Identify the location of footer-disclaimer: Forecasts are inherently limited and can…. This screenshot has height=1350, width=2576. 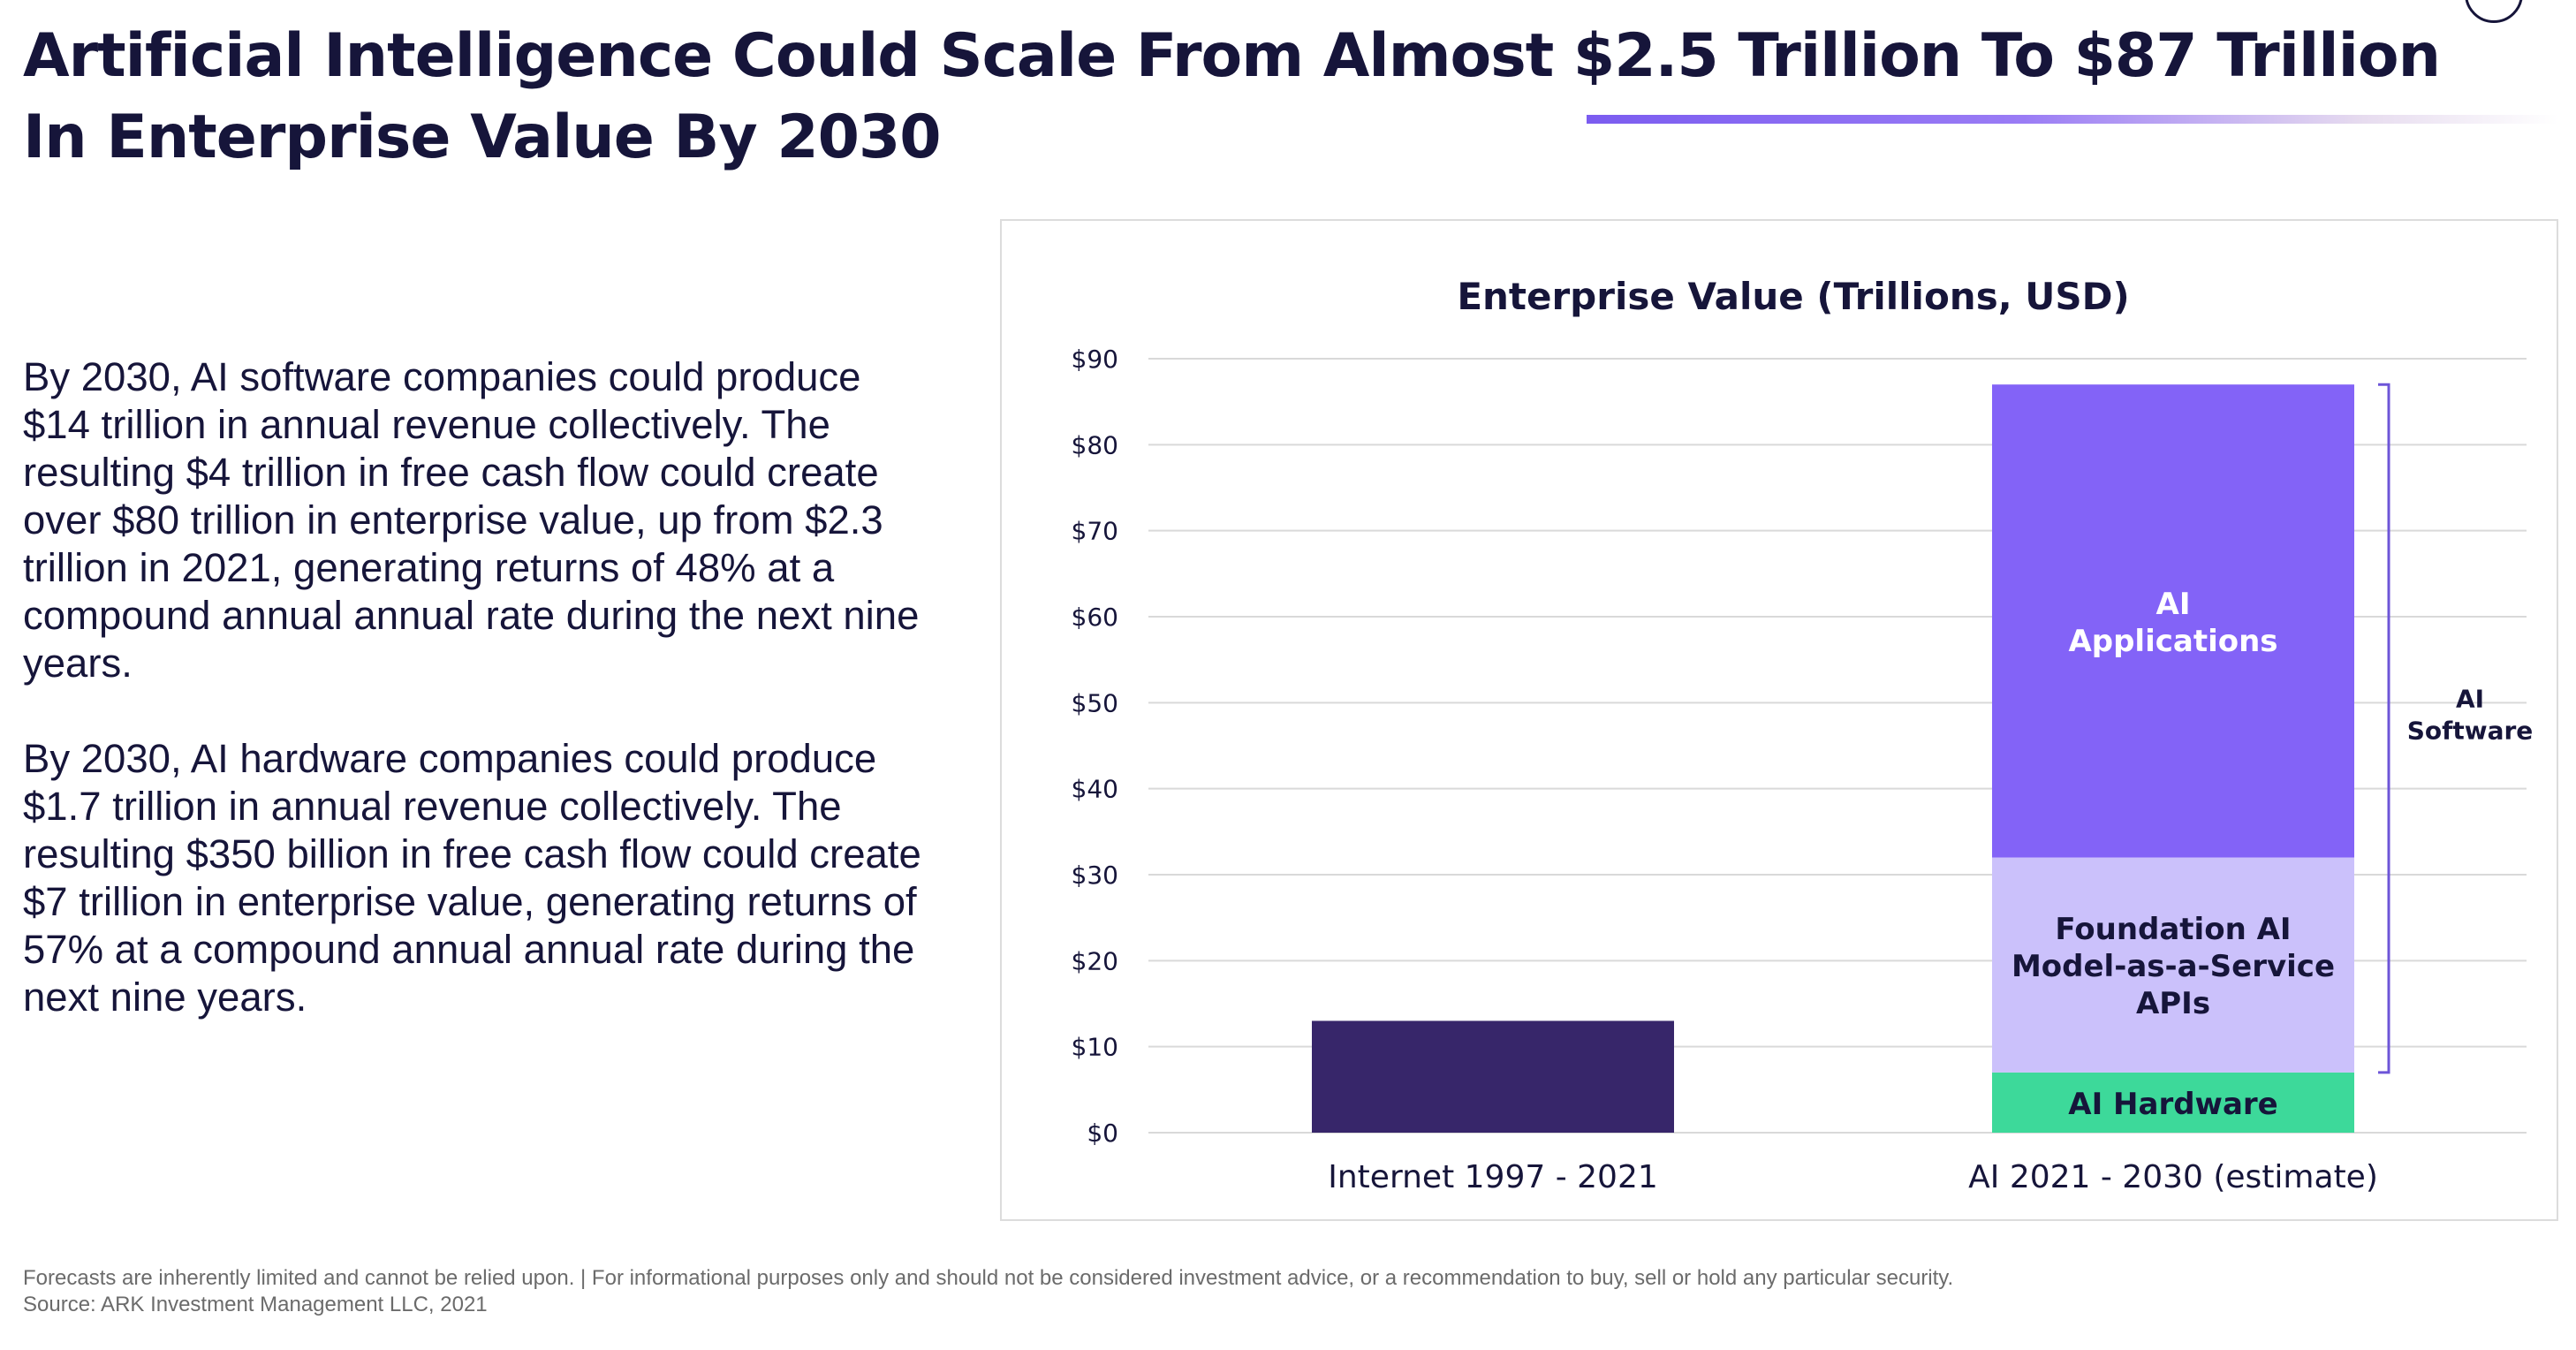
(989, 1278).